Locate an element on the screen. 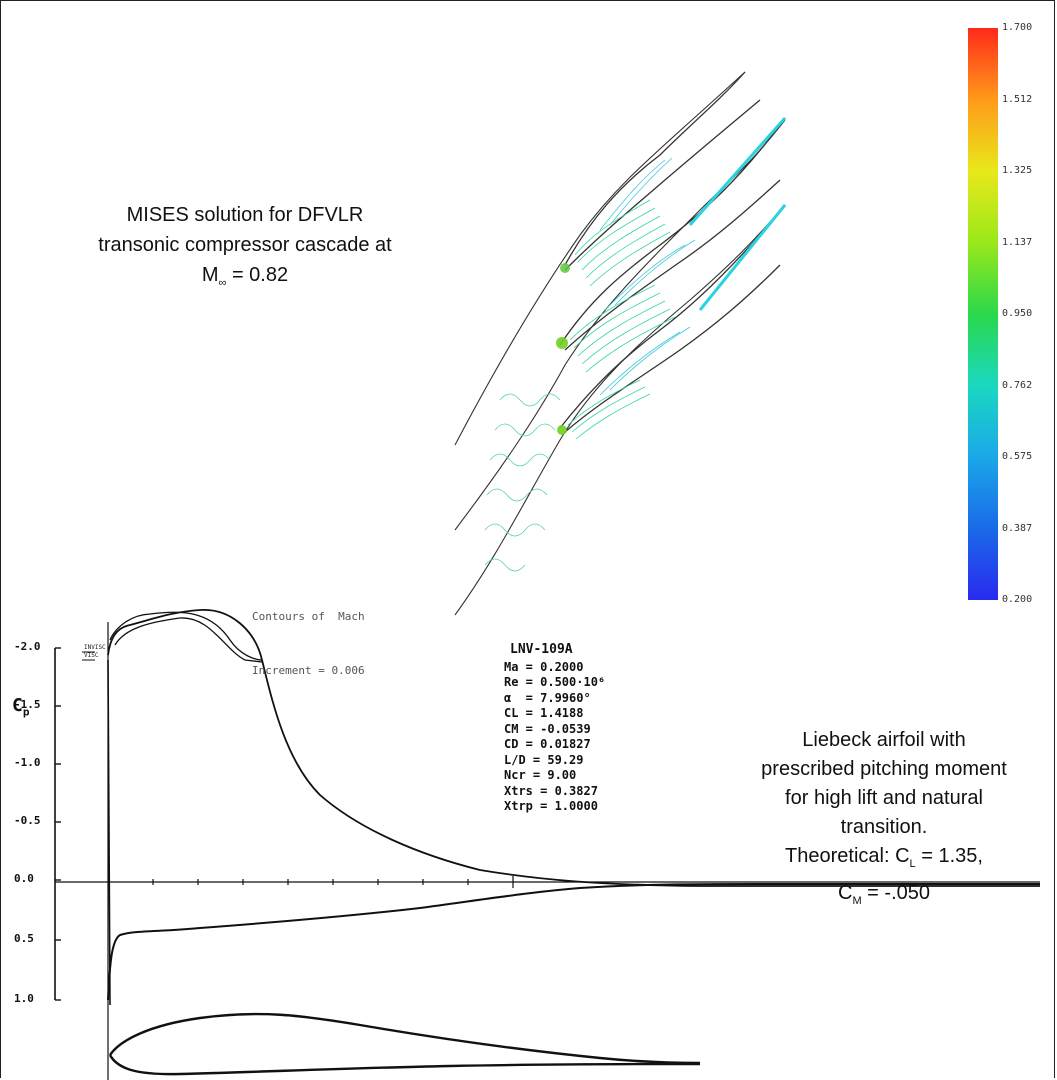 Image resolution: width=1057 pixels, height=1080 pixels. mach-colorbar is located at coordinates (983, 314).